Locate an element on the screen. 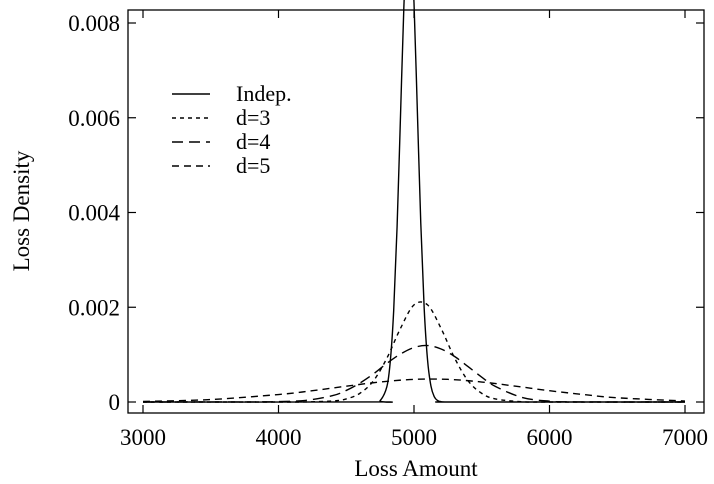 This screenshot has height=484, width=714. y-tick-label: 0.008 is located at coordinates (94, 23).